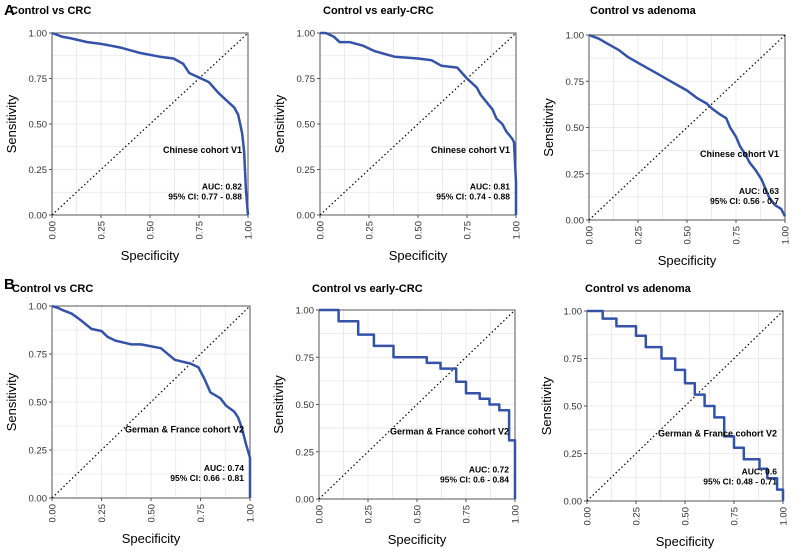 The image size is (801, 558). Describe the element at coordinates (207, 478) in the screenshot. I see `ci-label: 95% CI: 0.66 - 0.81` at that location.